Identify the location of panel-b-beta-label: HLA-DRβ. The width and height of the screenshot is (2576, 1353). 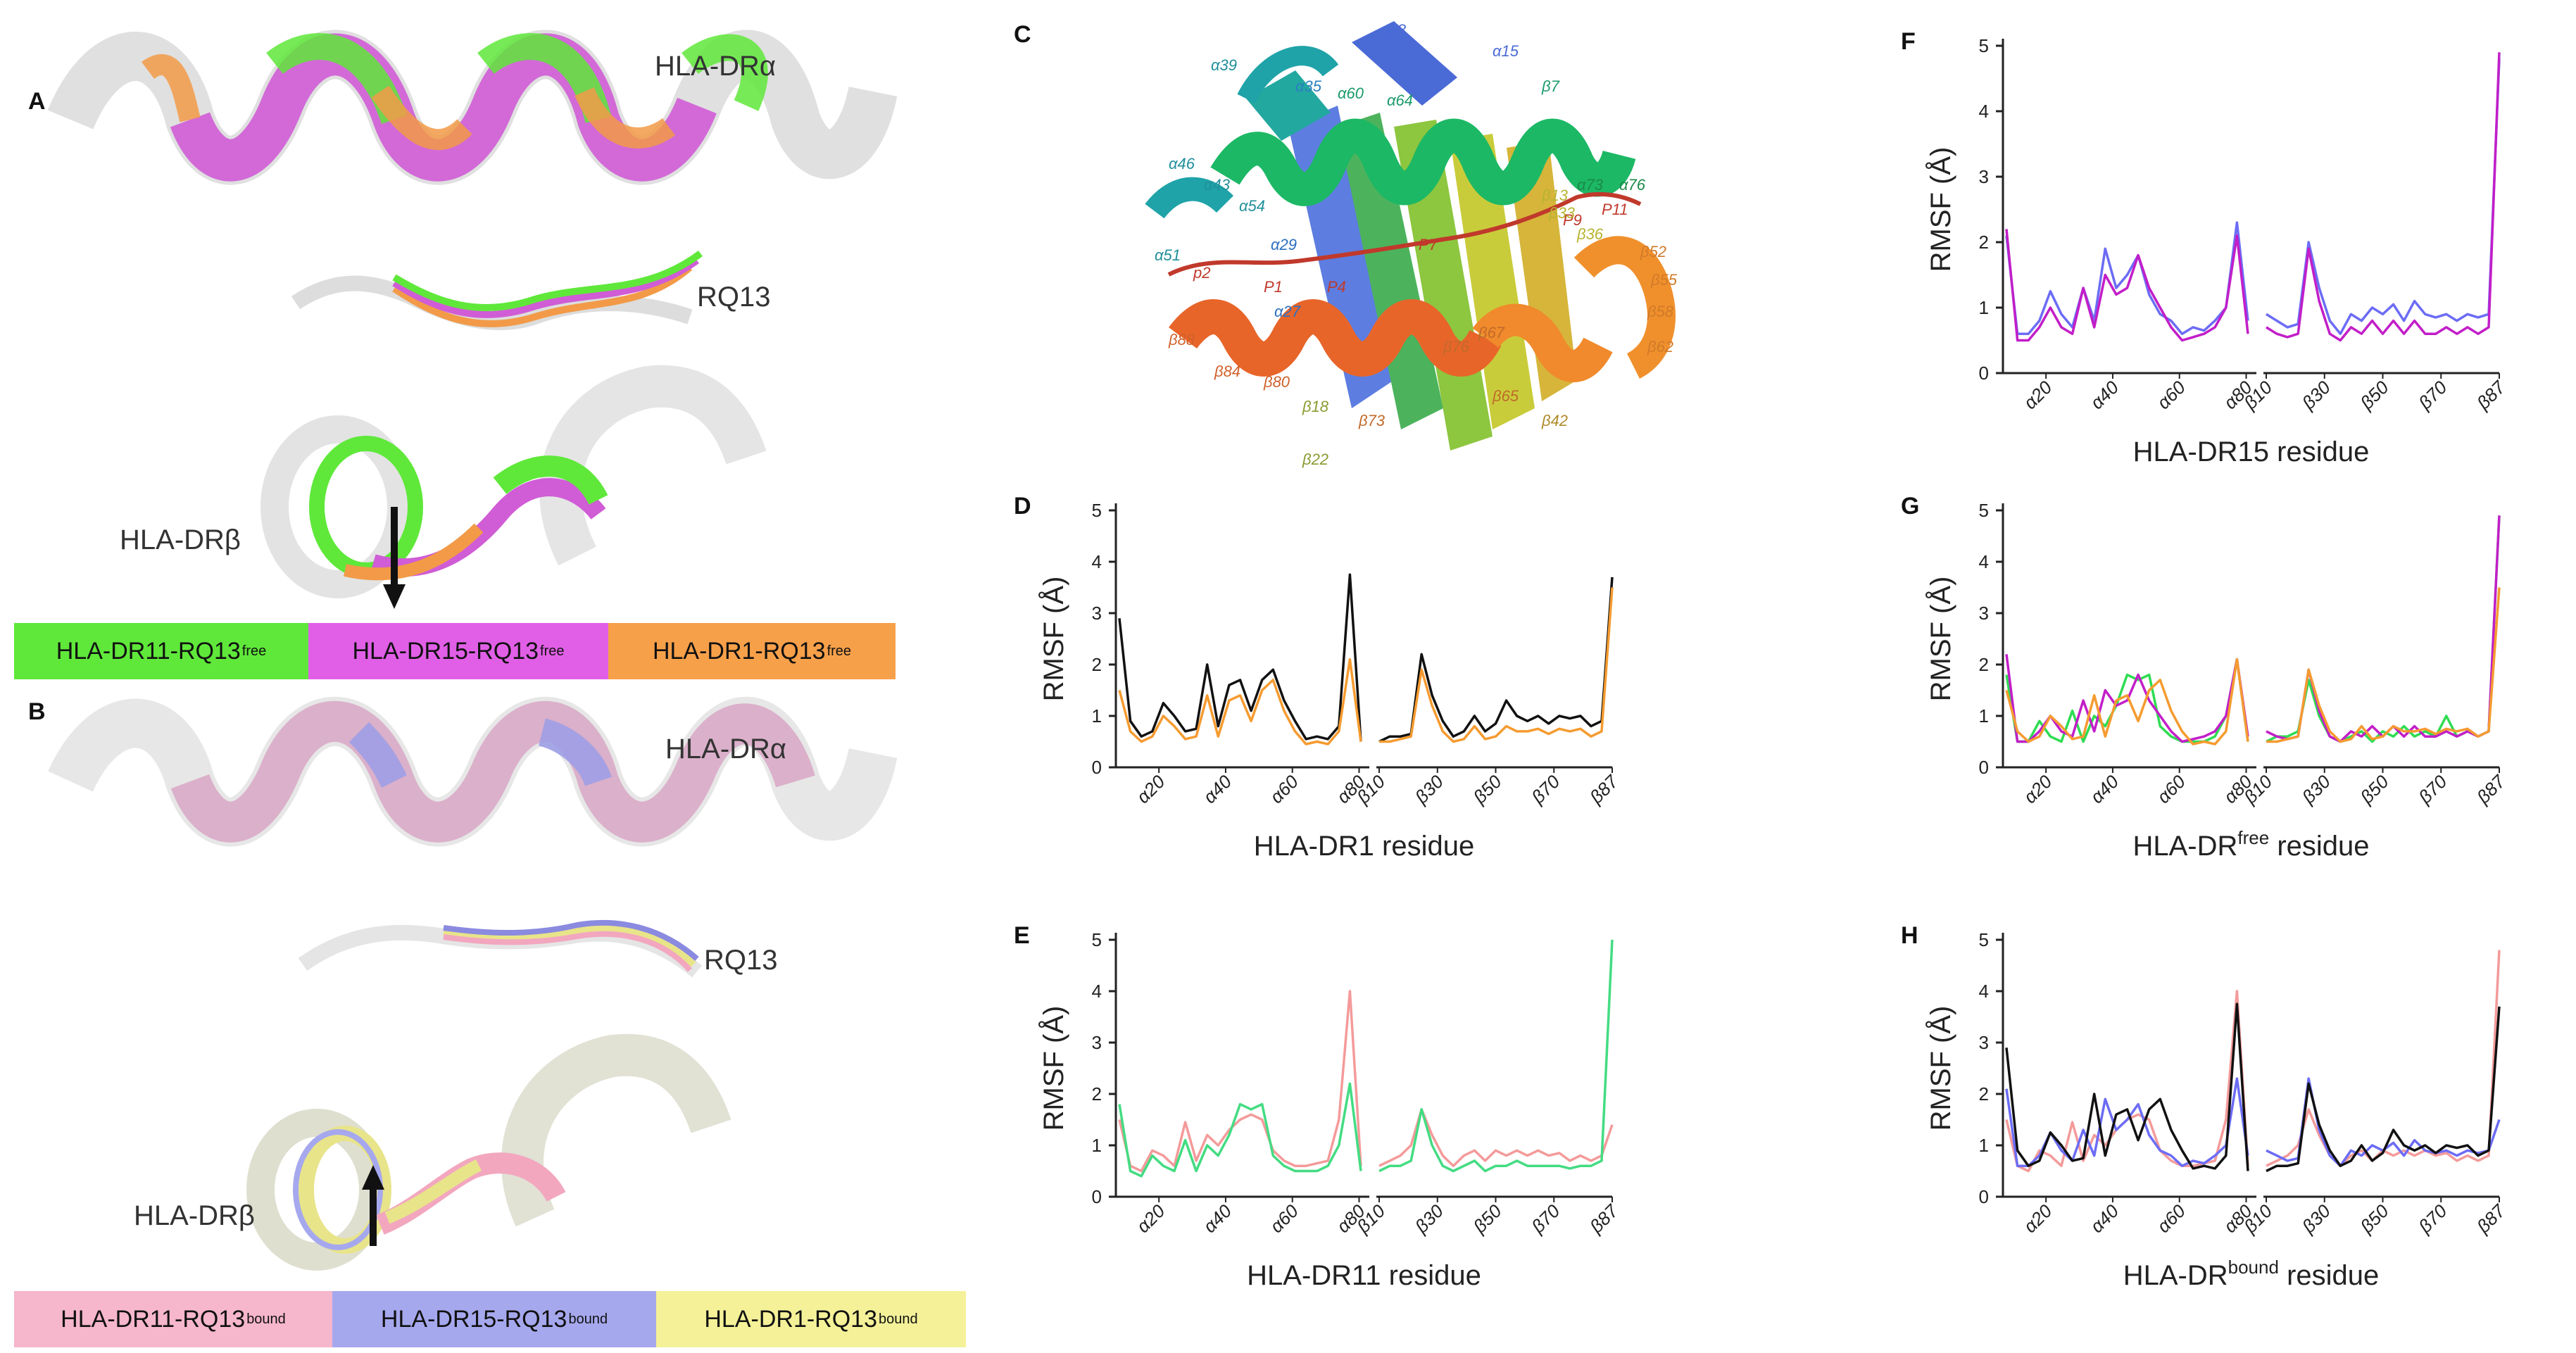
(194, 1215).